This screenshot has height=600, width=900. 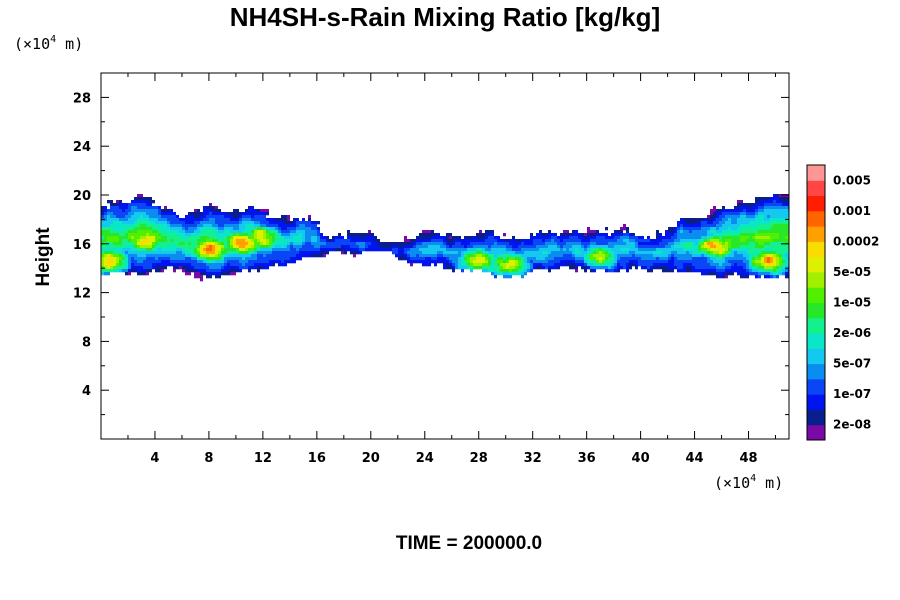 What do you see at coordinates (852, 180) in the screenshot?
I see `colorbar-label: 0.005` at bounding box center [852, 180].